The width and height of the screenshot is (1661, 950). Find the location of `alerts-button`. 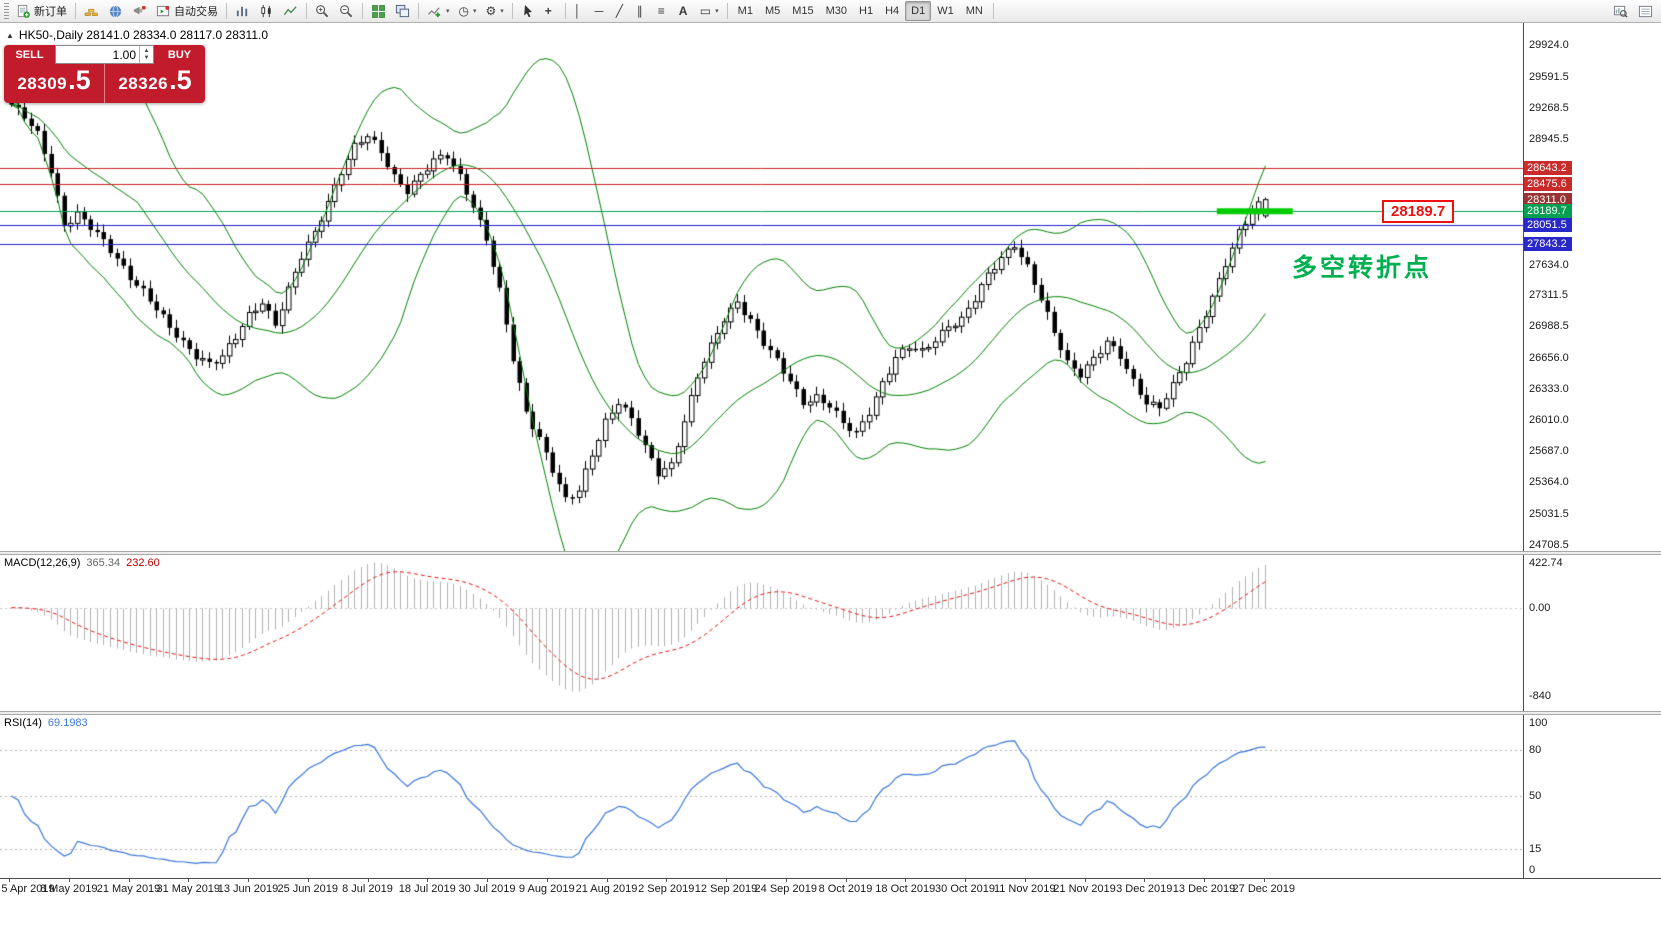

alerts-button is located at coordinates (139, 11).